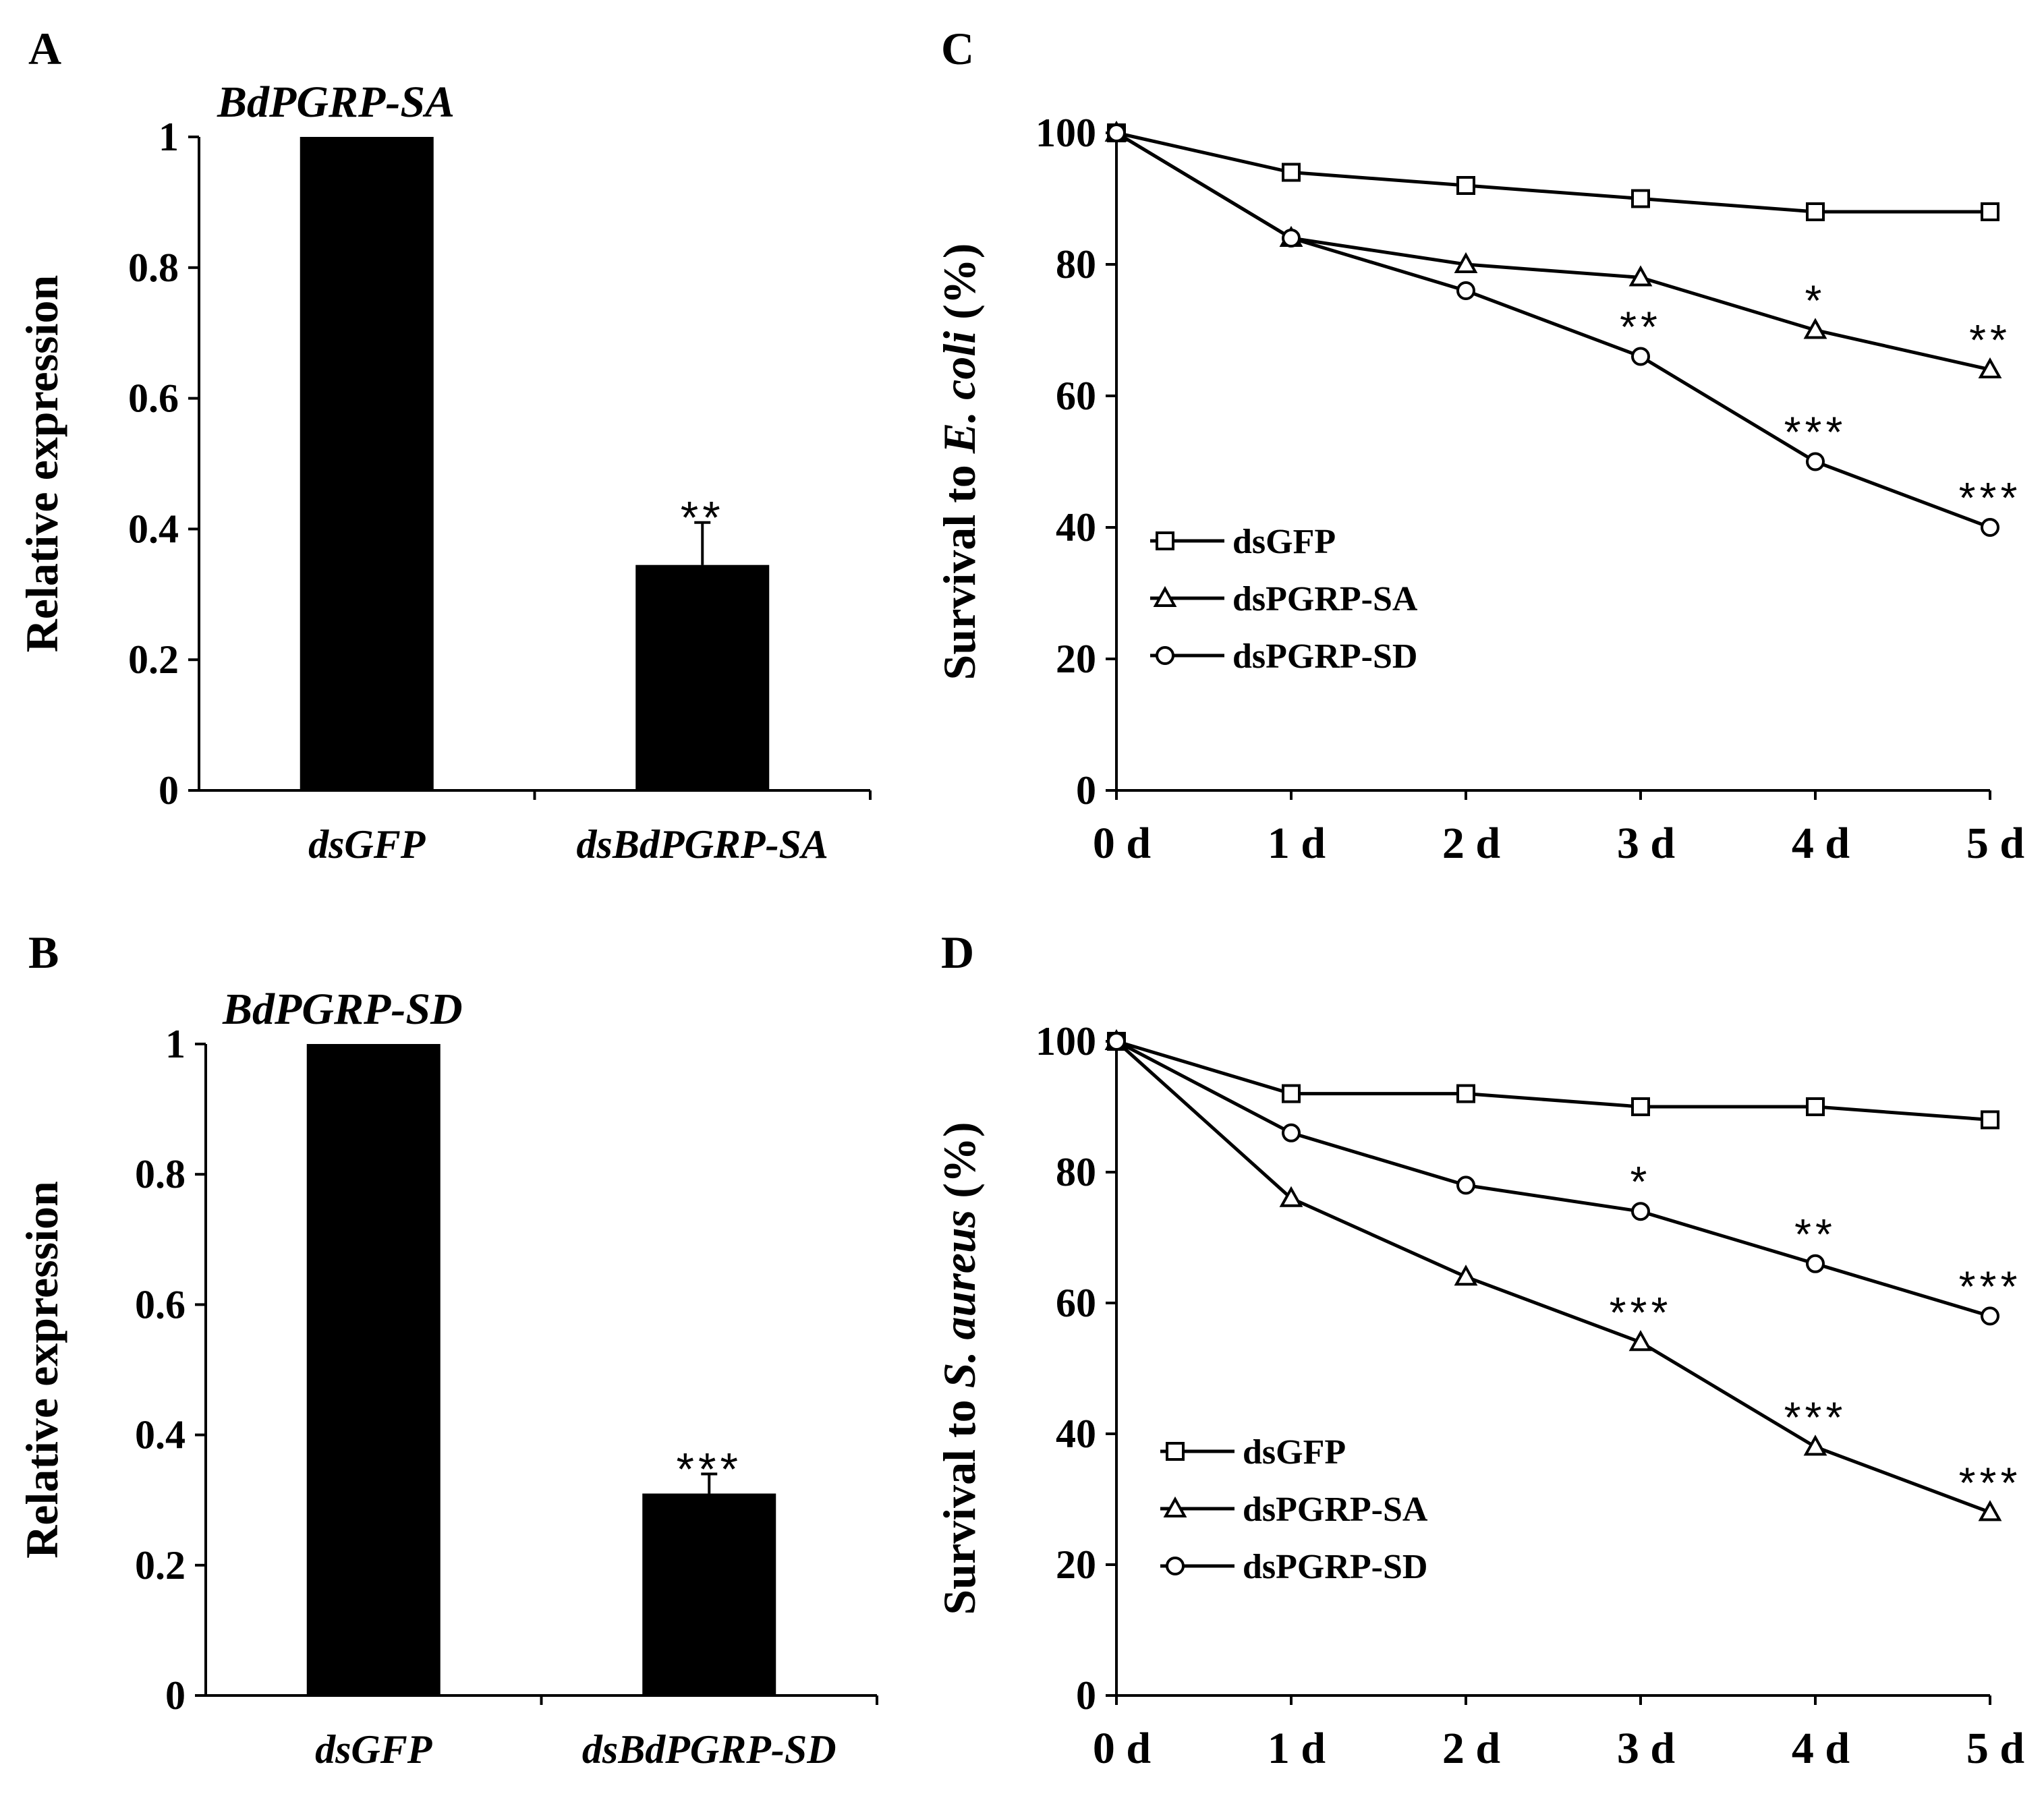 The height and width of the screenshot is (1798, 2044). I want to click on x-category-label: dsGFP, so click(374, 1750).